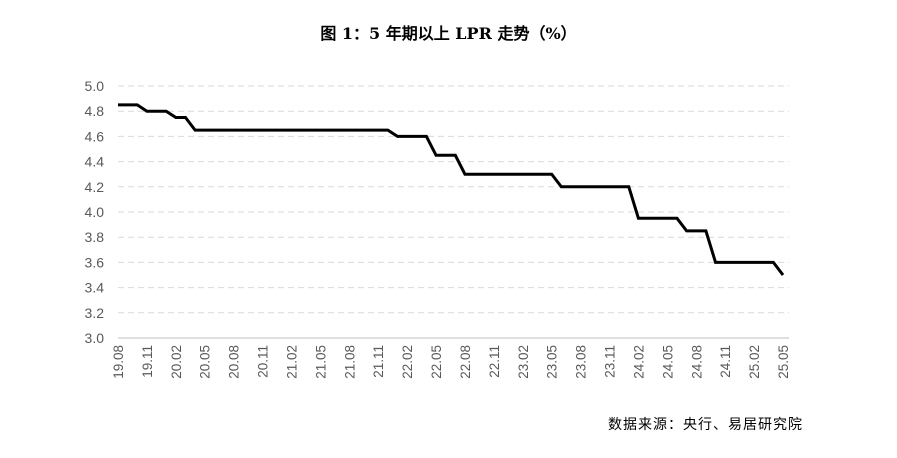 The image size is (897, 458). What do you see at coordinates (95, 262) in the screenshot?
I see `y-tick-label: 3.6` at bounding box center [95, 262].